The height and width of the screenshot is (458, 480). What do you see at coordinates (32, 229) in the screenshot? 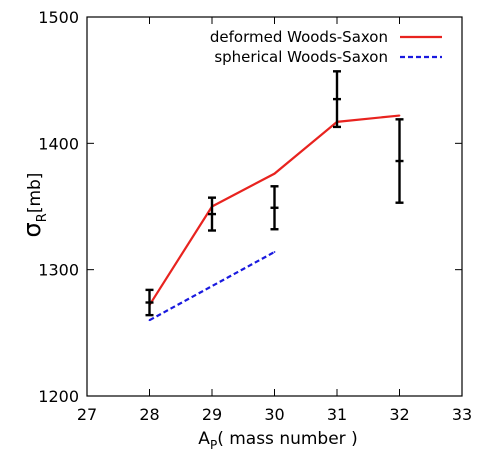
I see `y-axis-label-main: σ` at bounding box center [32, 229].